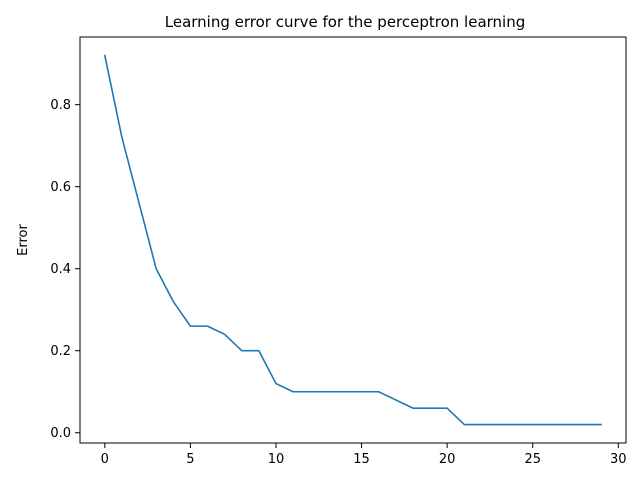 The image size is (640, 480). I want to click on y-tick-label: 0.0, so click(60, 433).